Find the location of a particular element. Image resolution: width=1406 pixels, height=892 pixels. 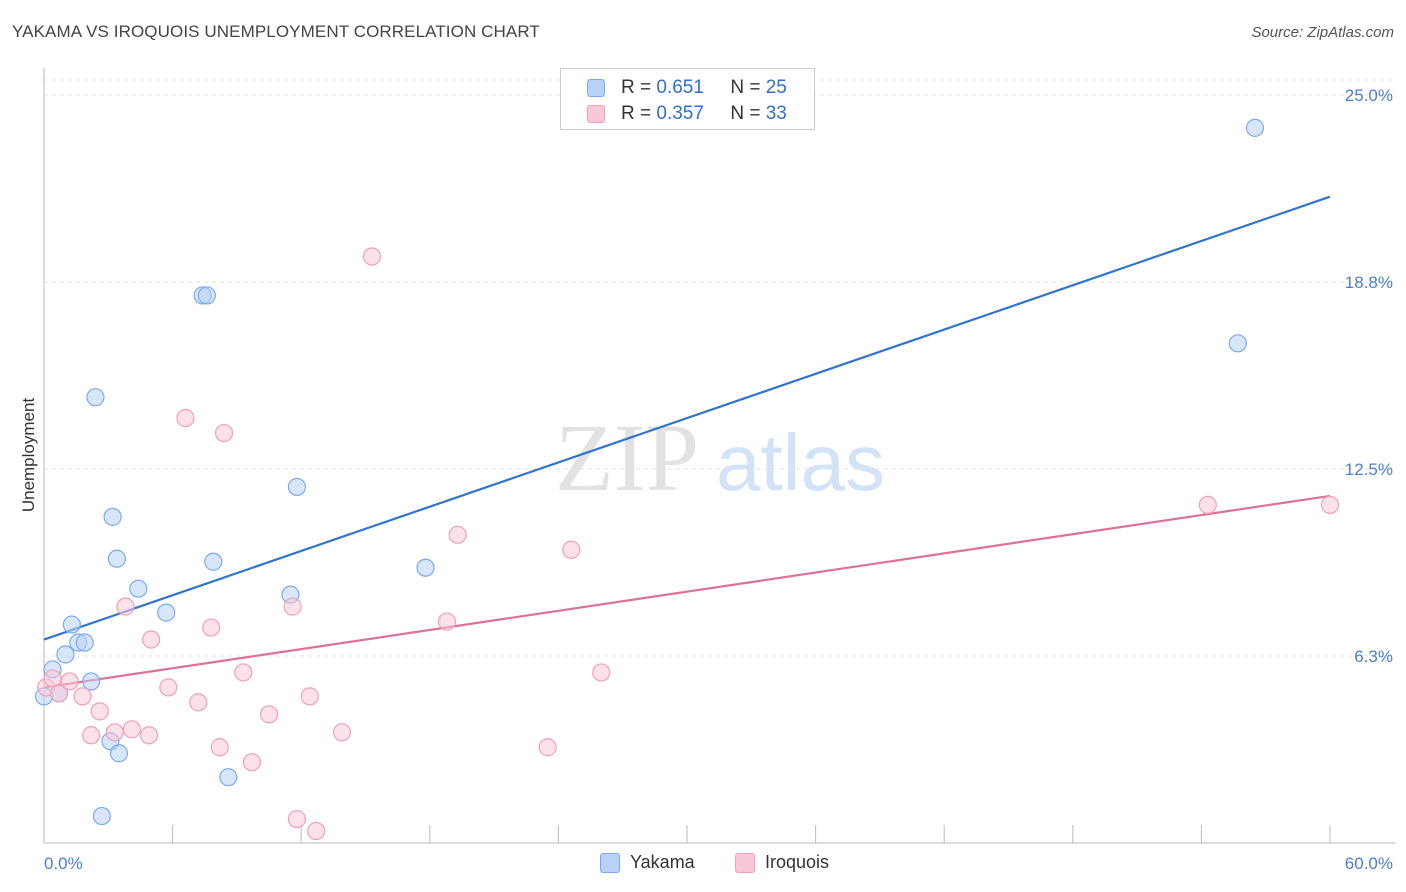

yakama-swatch is located at coordinates (596, 88).